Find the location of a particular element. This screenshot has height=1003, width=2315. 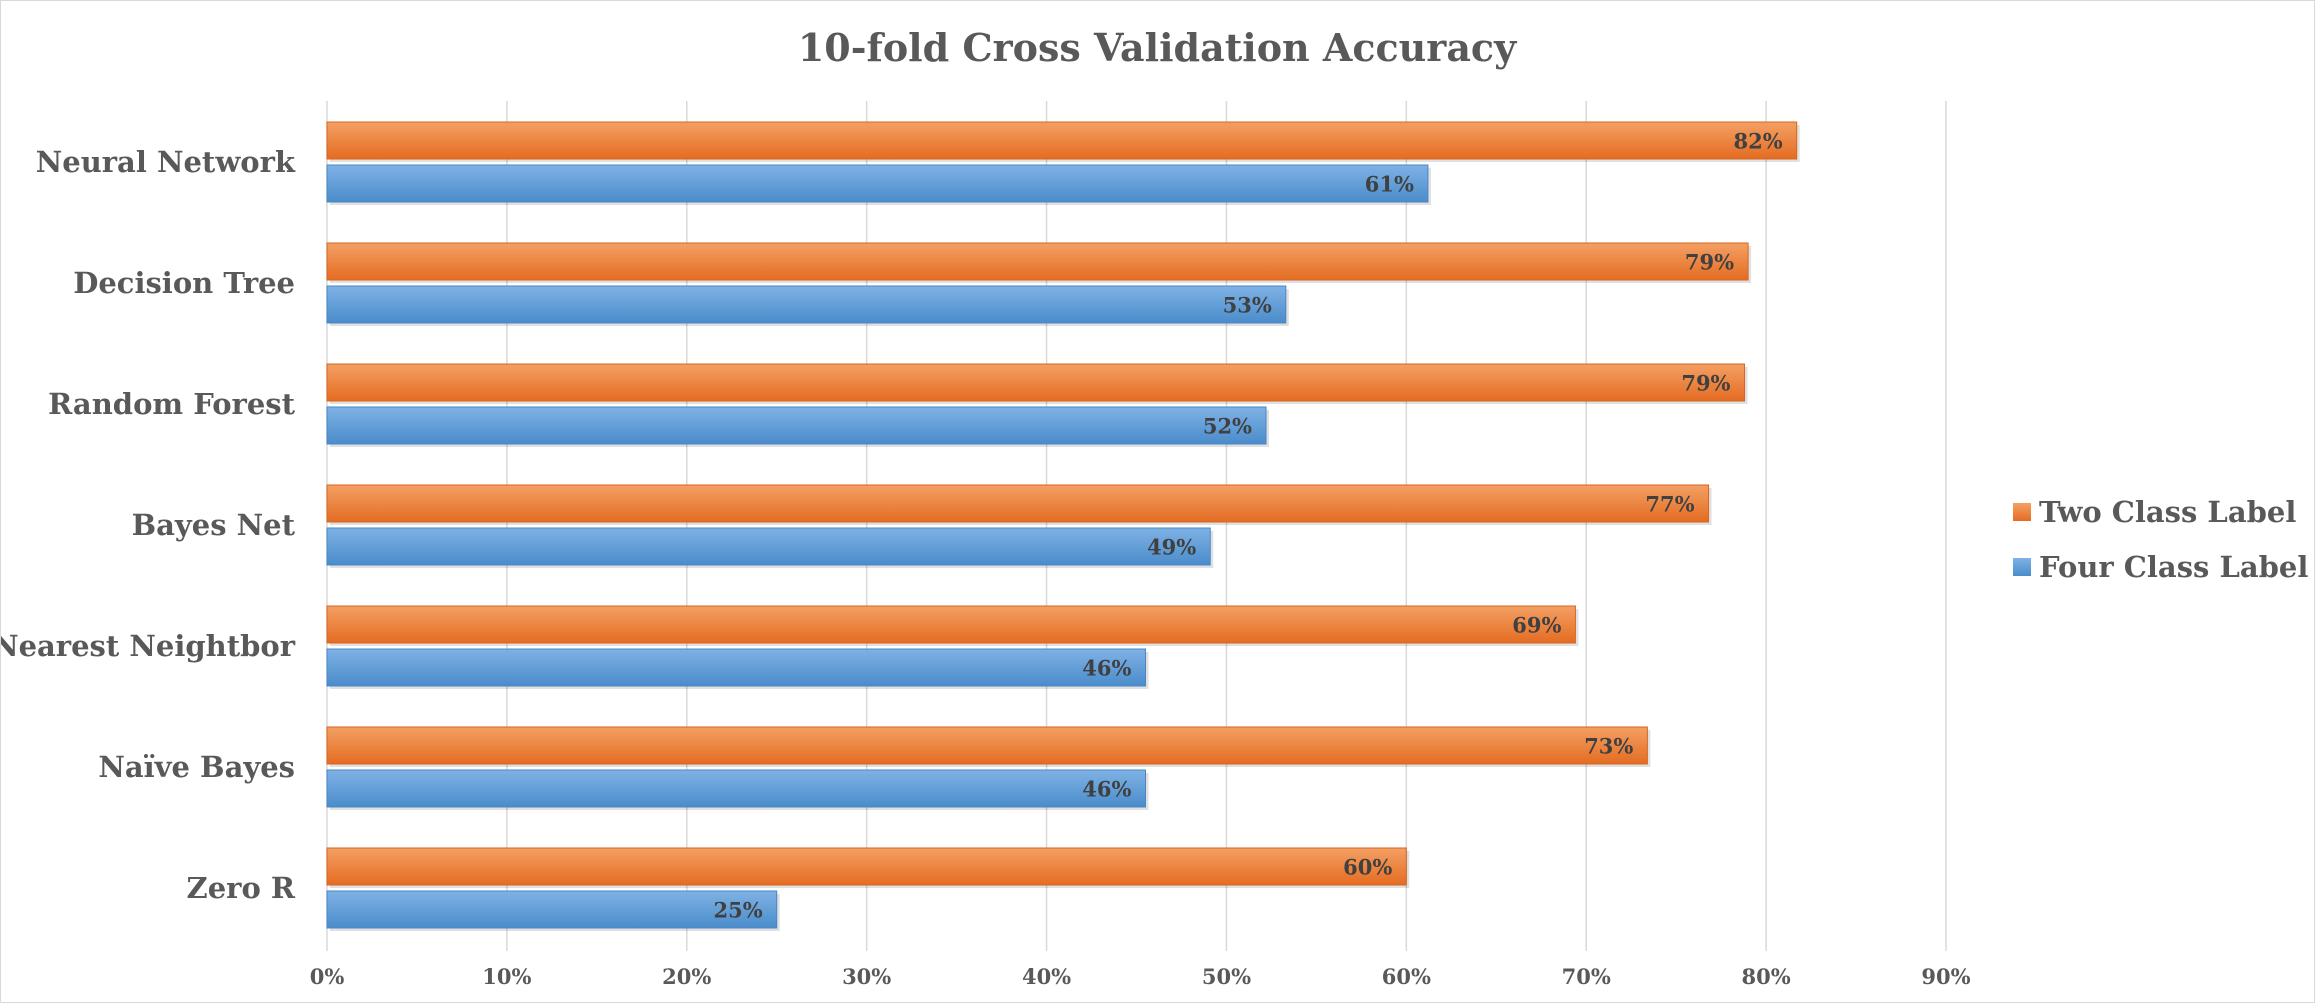

data-label: 77% is located at coordinates (1669, 504).